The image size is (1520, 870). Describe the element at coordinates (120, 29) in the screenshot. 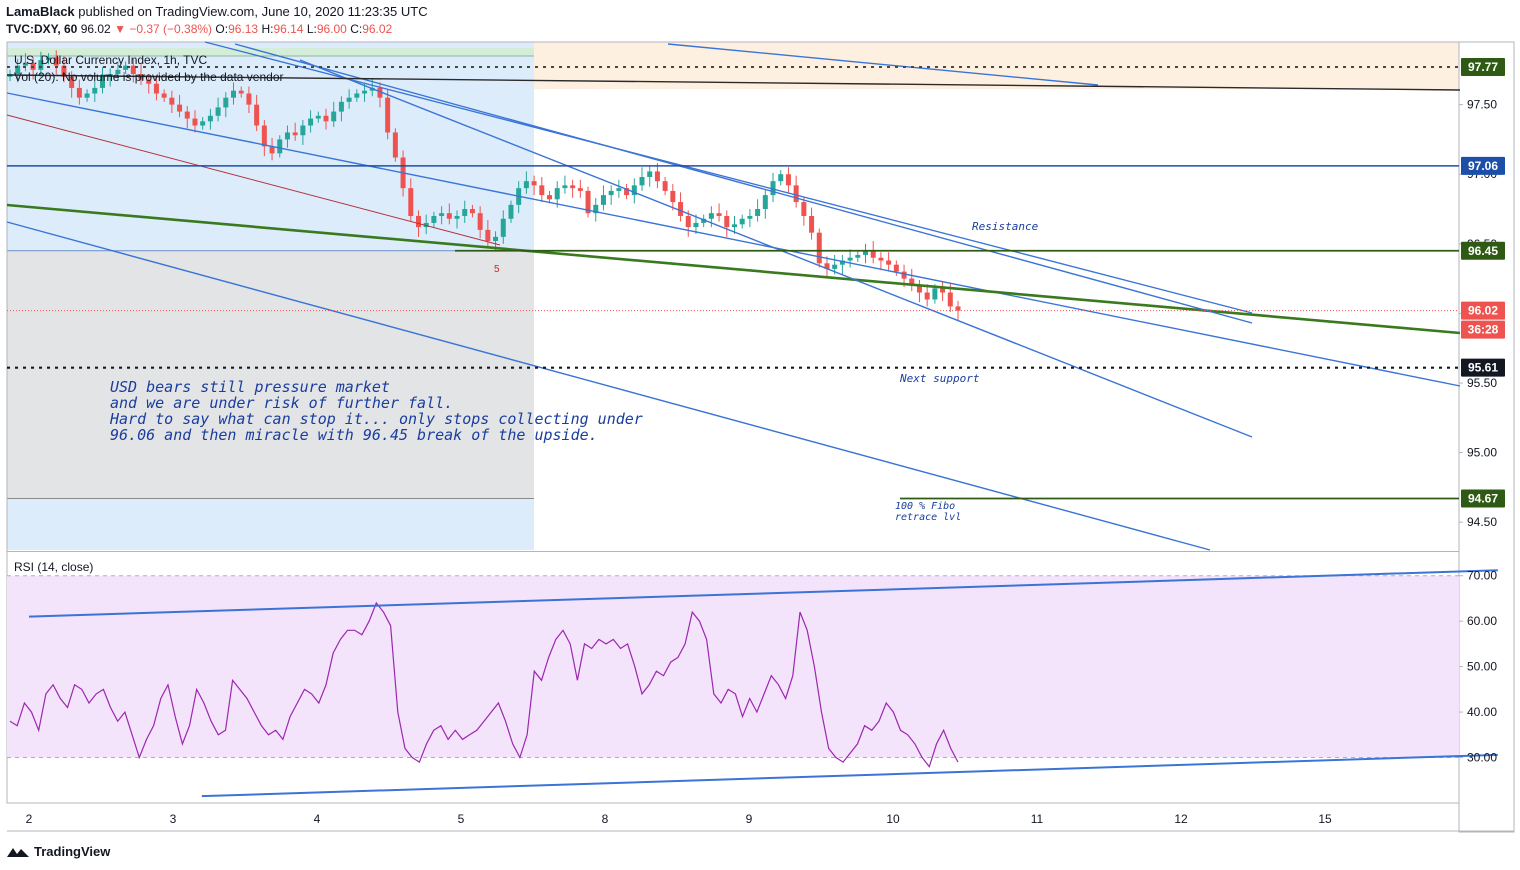

I see `down-arrow-icon: ▼` at that location.